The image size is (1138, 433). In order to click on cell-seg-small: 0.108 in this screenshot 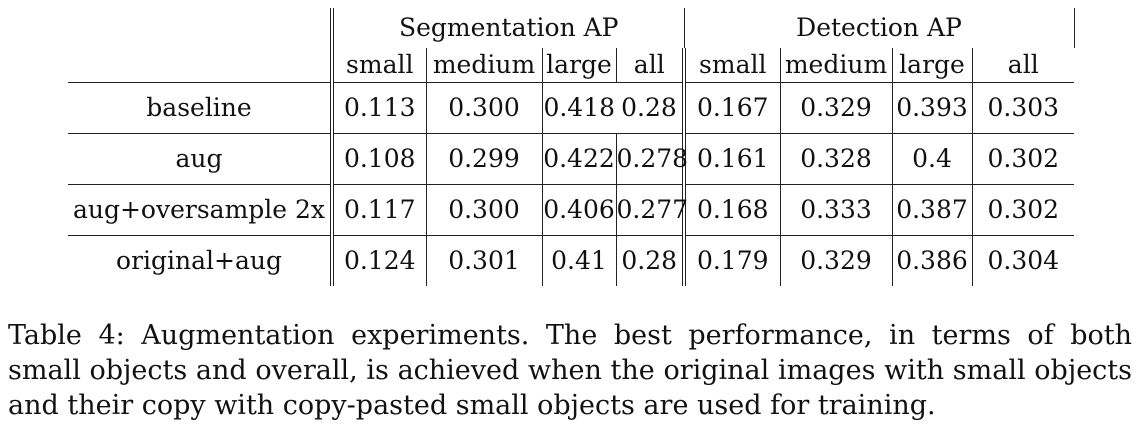, I will do `click(378, 159)`.